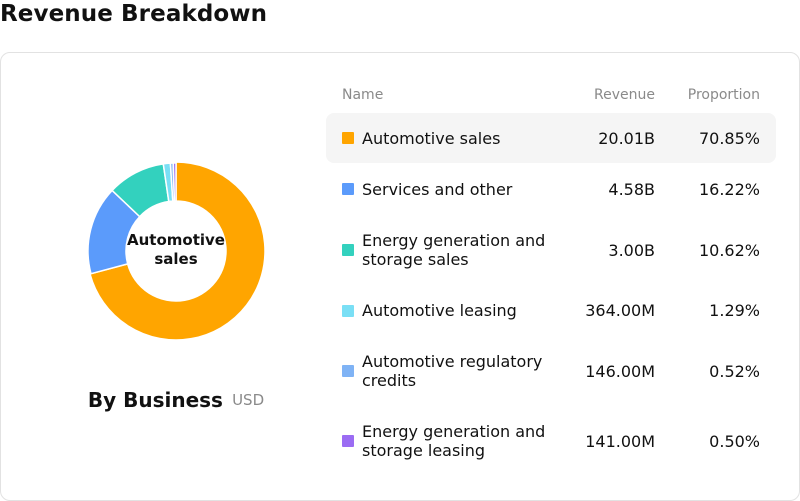  What do you see at coordinates (734, 371) in the screenshot?
I see `row-proportion: 0.52%` at bounding box center [734, 371].